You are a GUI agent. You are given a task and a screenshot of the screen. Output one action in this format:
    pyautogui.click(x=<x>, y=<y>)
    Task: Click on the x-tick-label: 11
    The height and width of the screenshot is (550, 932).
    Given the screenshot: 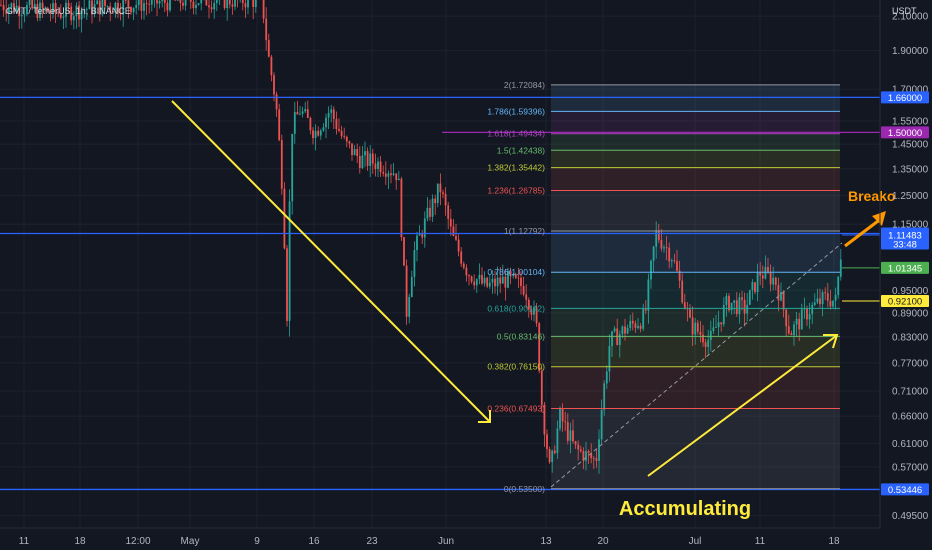 What is the action you would take?
    pyautogui.click(x=24, y=541)
    